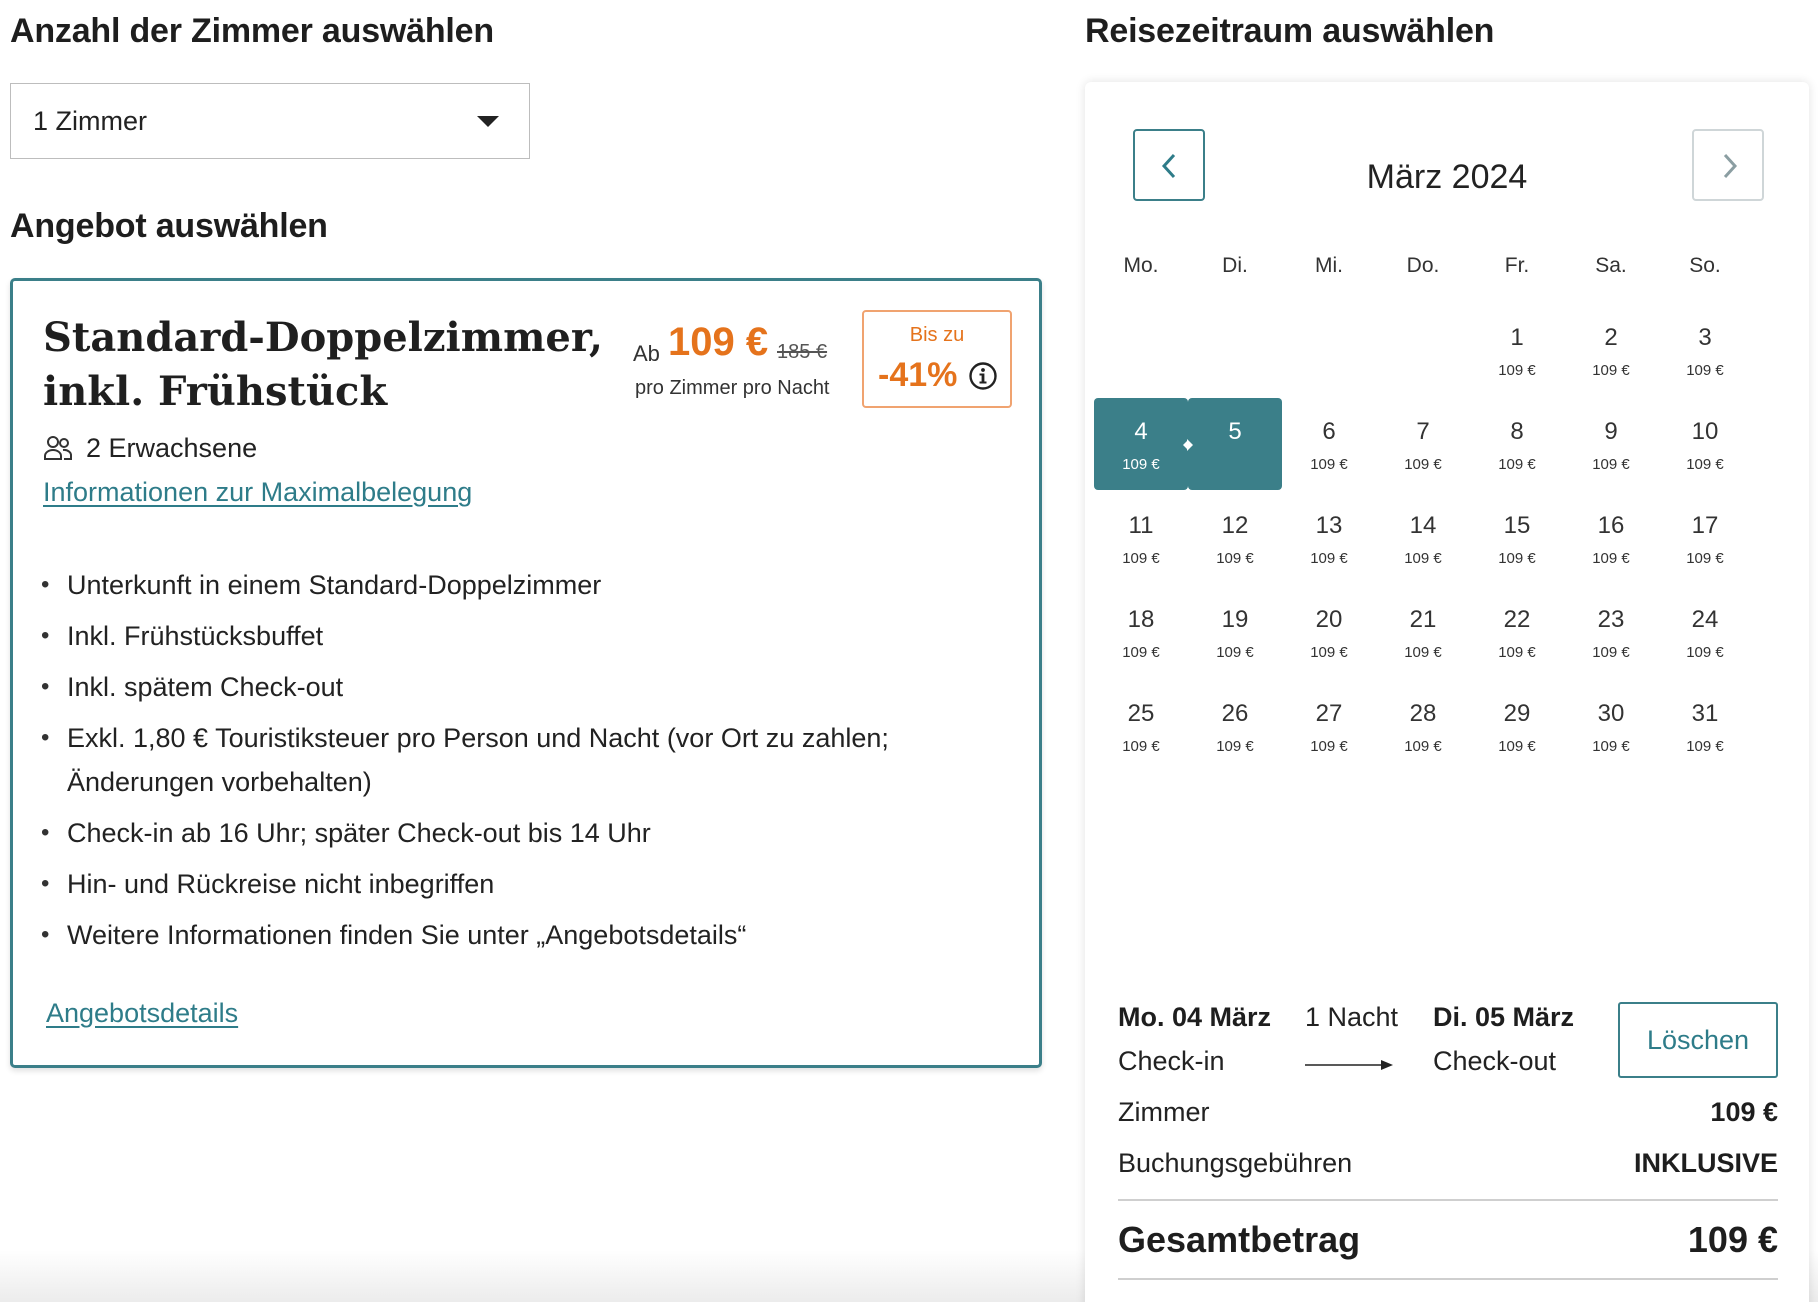 The image size is (1818, 1302). What do you see at coordinates (1235, 431) in the screenshot?
I see `day-number: 5` at bounding box center [1235, 431].